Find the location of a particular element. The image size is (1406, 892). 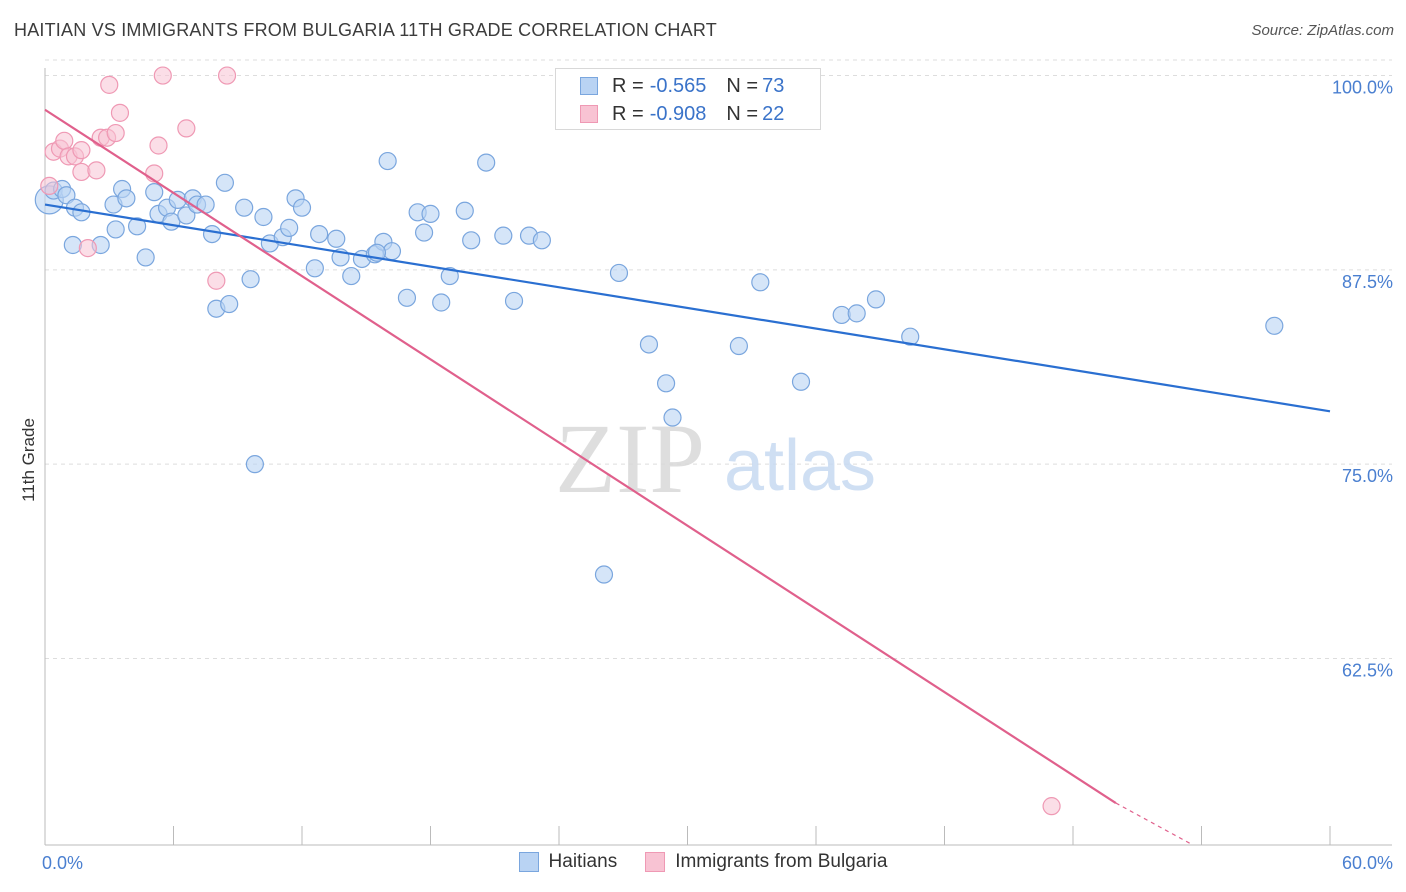

series-legend: Haitians Immigrants from Bulgaria is located at coordinates (703, 862).